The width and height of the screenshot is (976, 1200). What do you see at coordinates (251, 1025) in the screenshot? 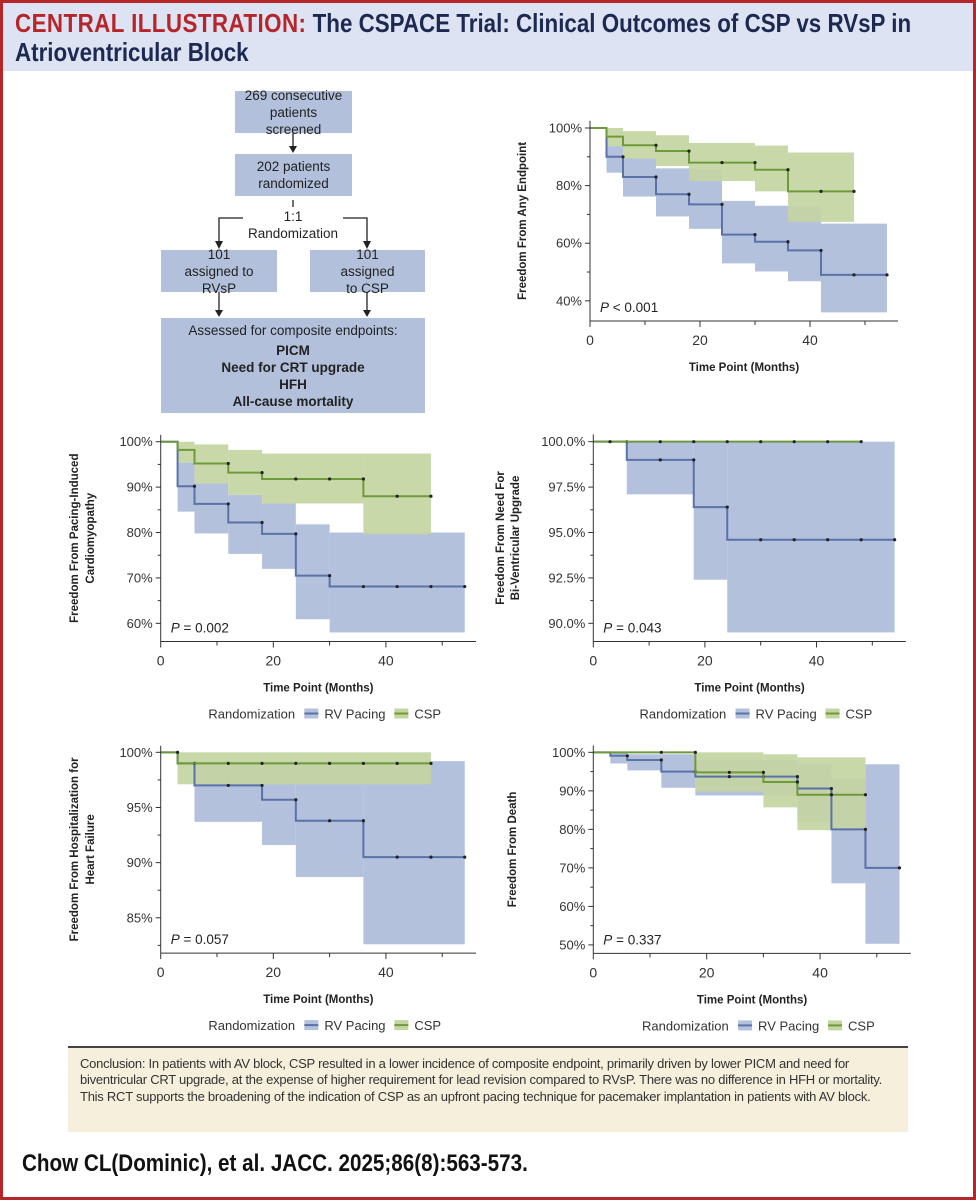
I see `legend-title: Randomization` at bounding box center [251, 1025].